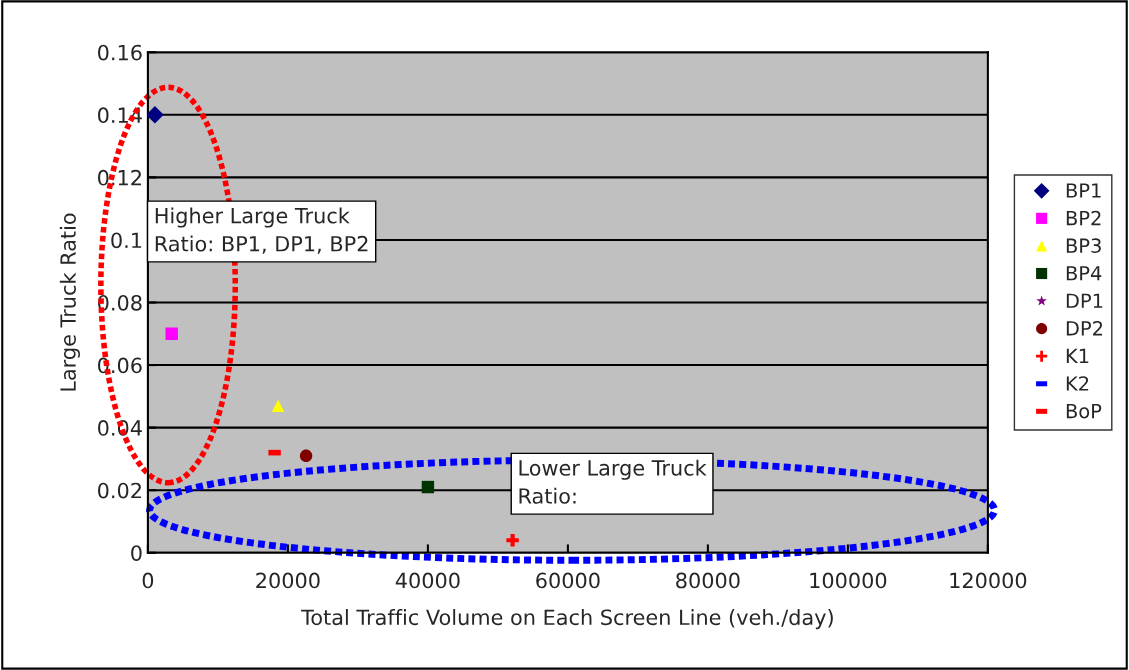  Describe the element at coordinates (1084, 300) in the screenshot. I see `legend-label: DP1` at that location.